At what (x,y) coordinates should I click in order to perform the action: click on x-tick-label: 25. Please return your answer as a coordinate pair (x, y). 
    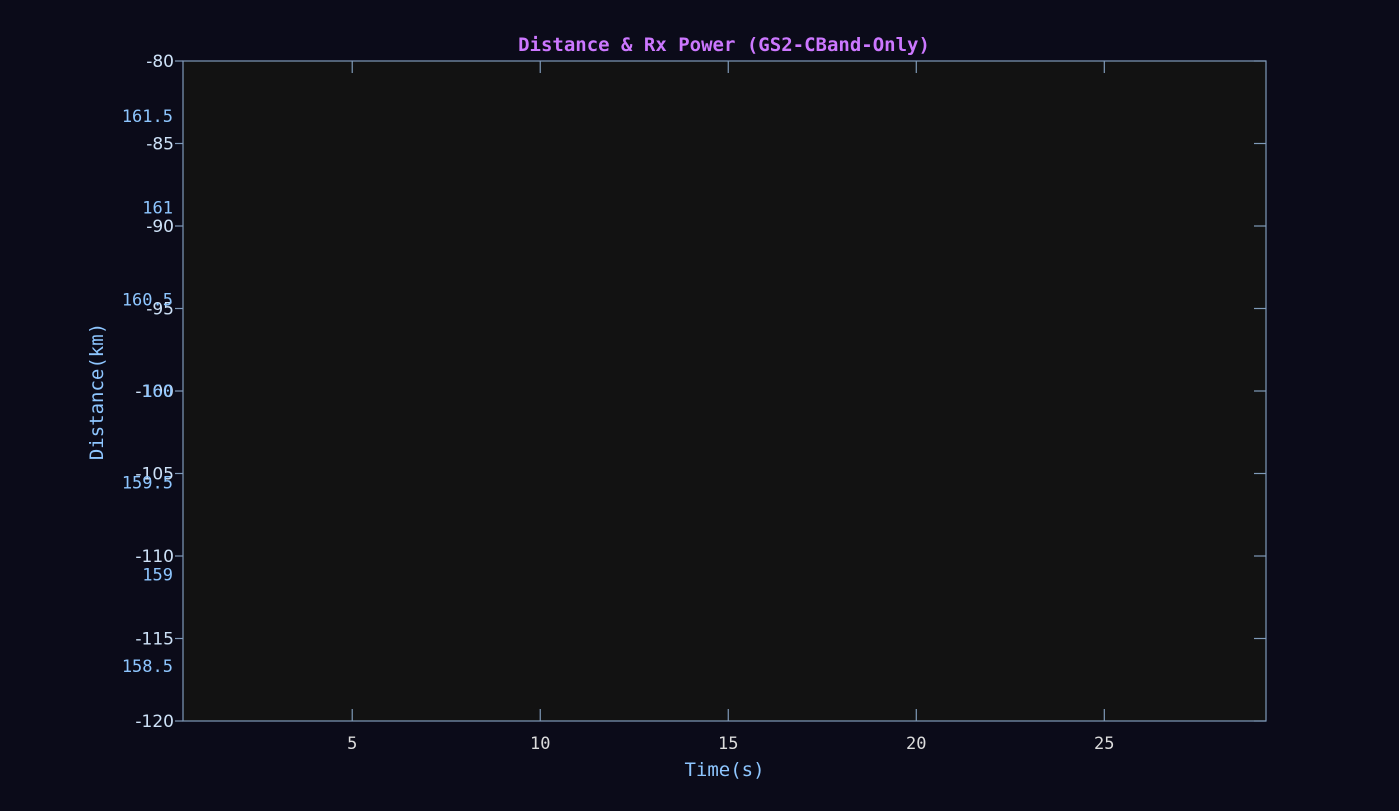
    Looking at the image, I should click on (1104, 744).